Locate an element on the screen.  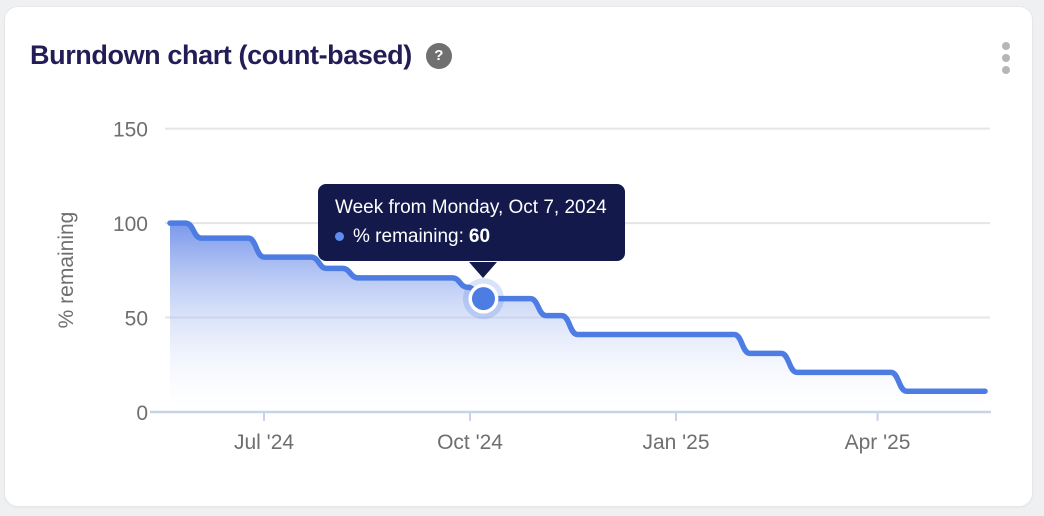
highlight-point is located at coordinates (483, 299).